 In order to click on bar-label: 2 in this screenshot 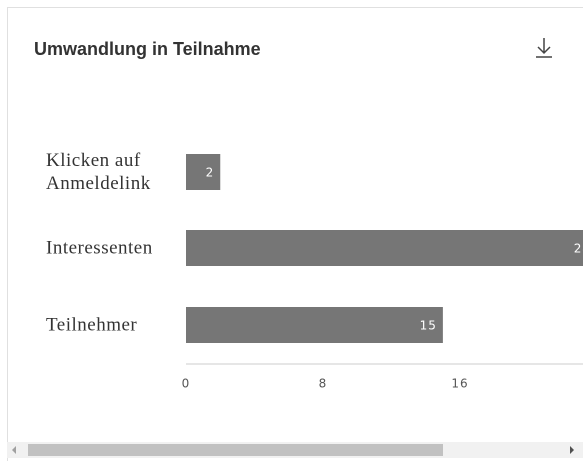, I will do `click(210, 173)`.